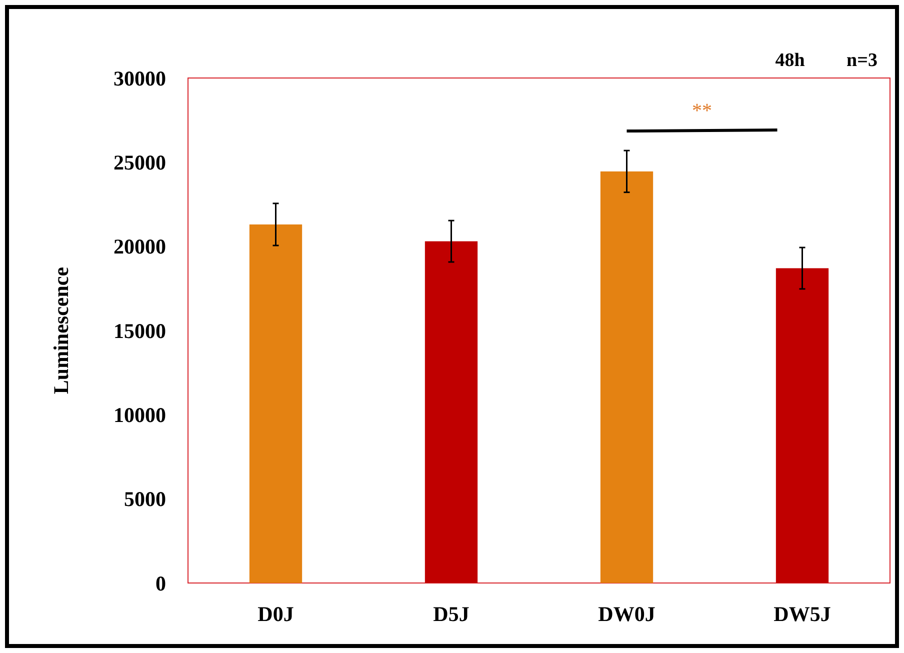  Describe the element at coordinates (276, 614) in the screenshot. I see `x-tick-label: D0J` at that location.